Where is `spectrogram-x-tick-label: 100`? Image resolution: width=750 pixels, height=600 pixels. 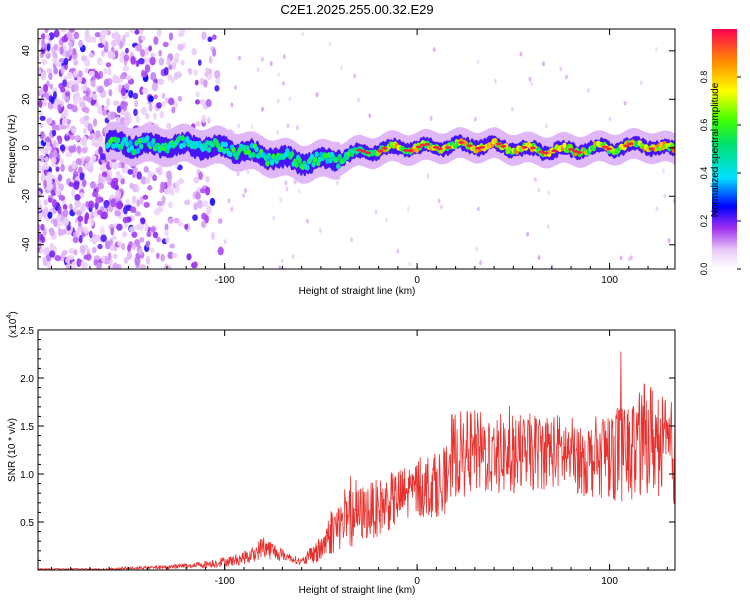 spectrogram-x-tick-label: 100 is located at coordinates (609, 280).